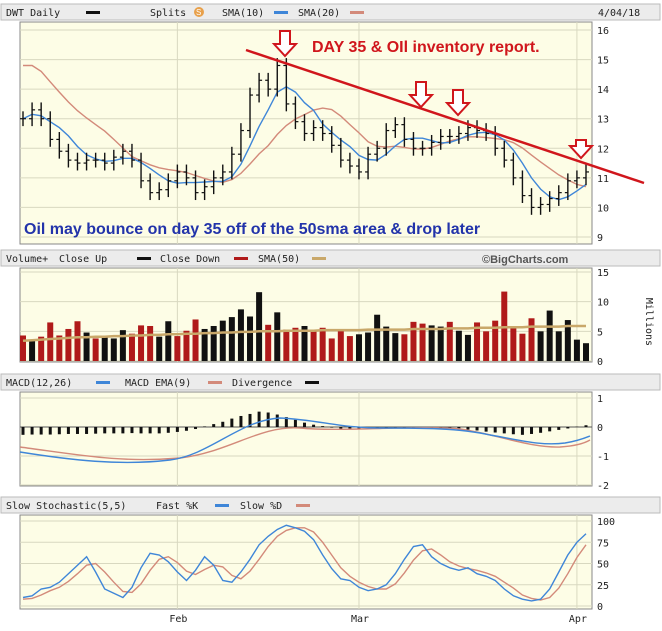 This screenshot has width=662, height=631. Describe the element at coordinates (39, 383) in the screenshot. I see `macd-label: MACD(12,26)` at that location.